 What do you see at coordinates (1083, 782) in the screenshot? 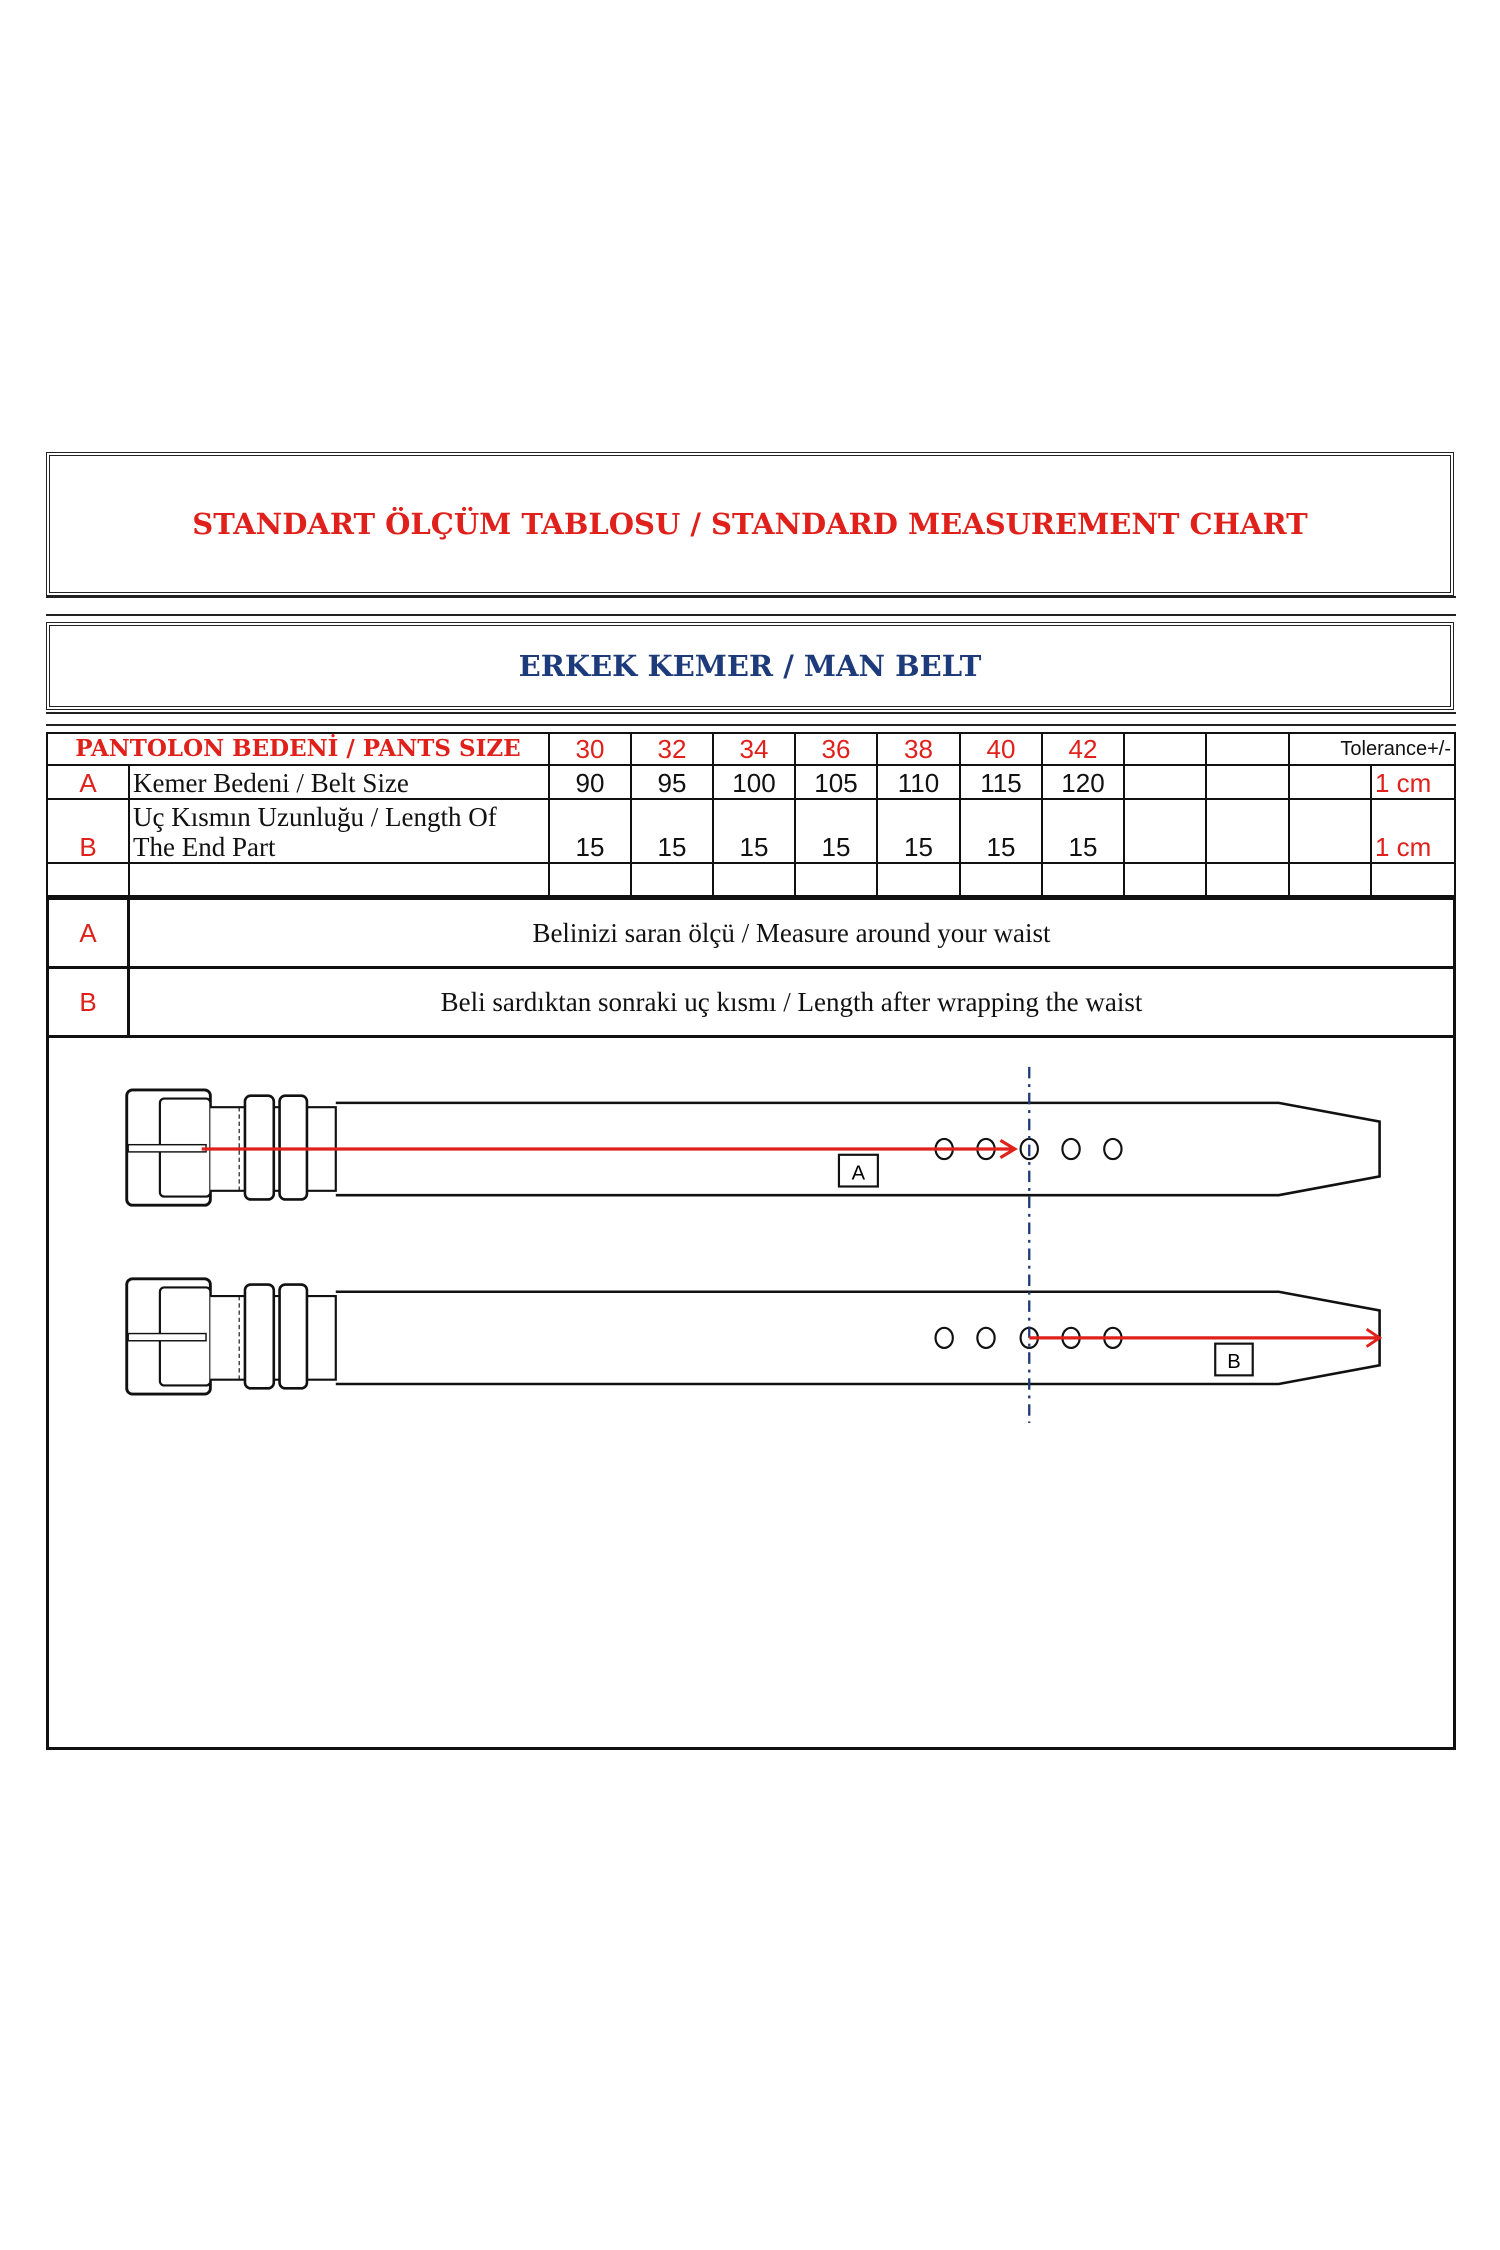
I see `cell: 120` at bounding box center [1083, 782].